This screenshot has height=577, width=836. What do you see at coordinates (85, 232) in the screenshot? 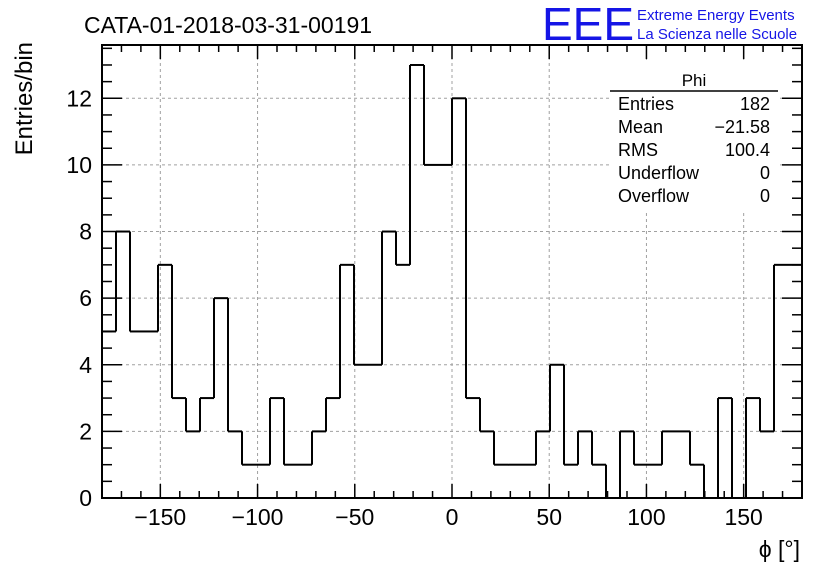
I see `y-tick-label: 8` at bounding box center [85, 232].